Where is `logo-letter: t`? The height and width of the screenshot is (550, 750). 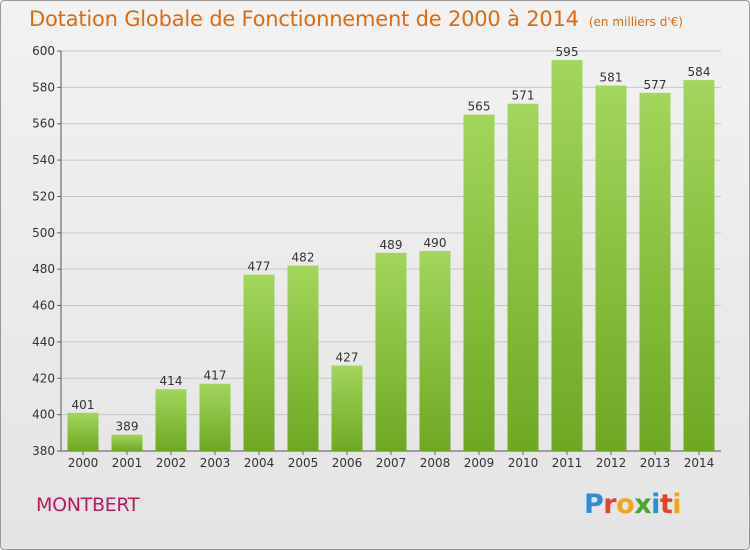 logo-letter: t is located at coordinates (666, 504).